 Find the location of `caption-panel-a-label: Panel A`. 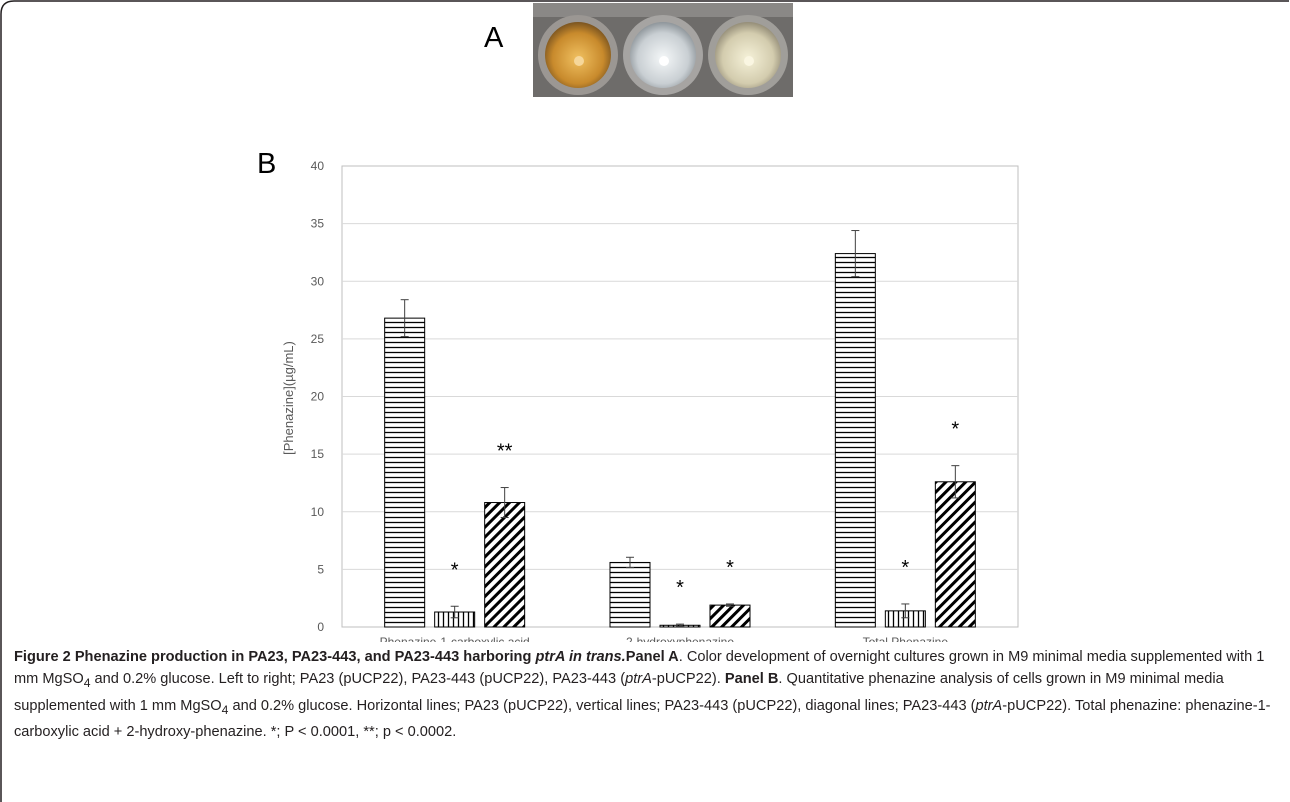

caption-panel-a-label: Panel A is located at coordinates (652, 657).